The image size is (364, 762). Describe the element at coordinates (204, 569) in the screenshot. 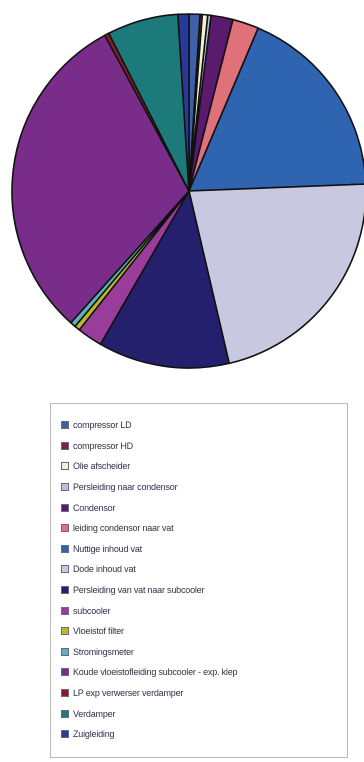

I see `legend-item: Dode inhoud vat` at that location.